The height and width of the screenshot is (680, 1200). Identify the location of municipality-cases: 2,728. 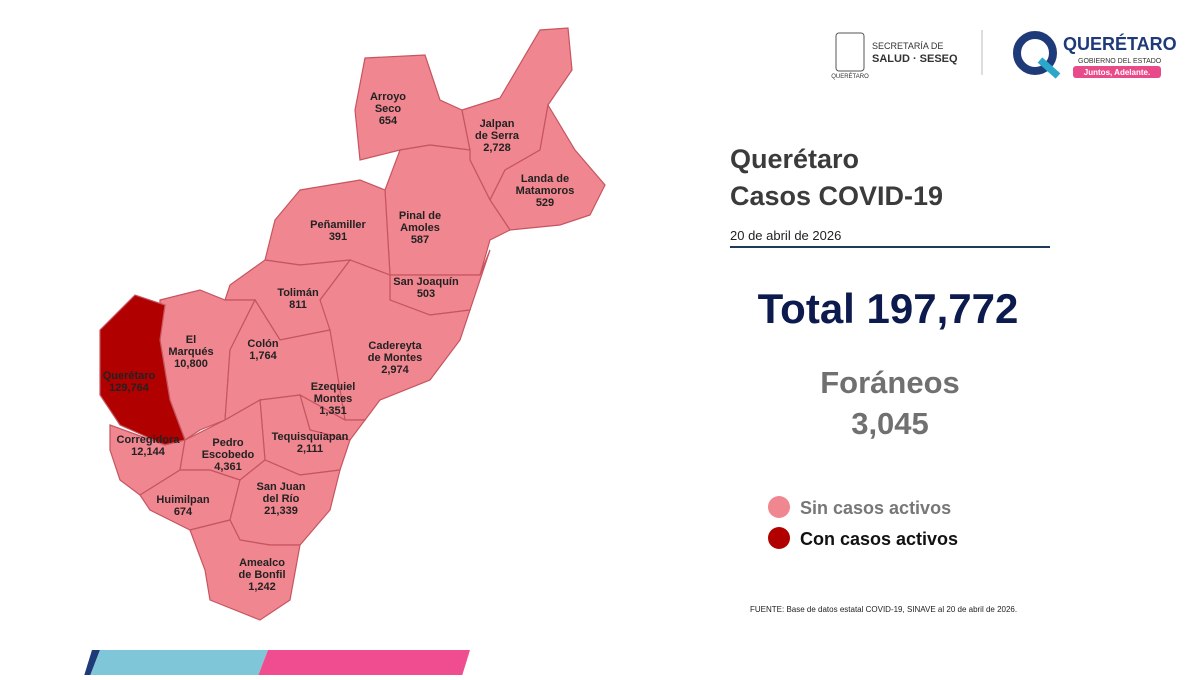
(497, 148).